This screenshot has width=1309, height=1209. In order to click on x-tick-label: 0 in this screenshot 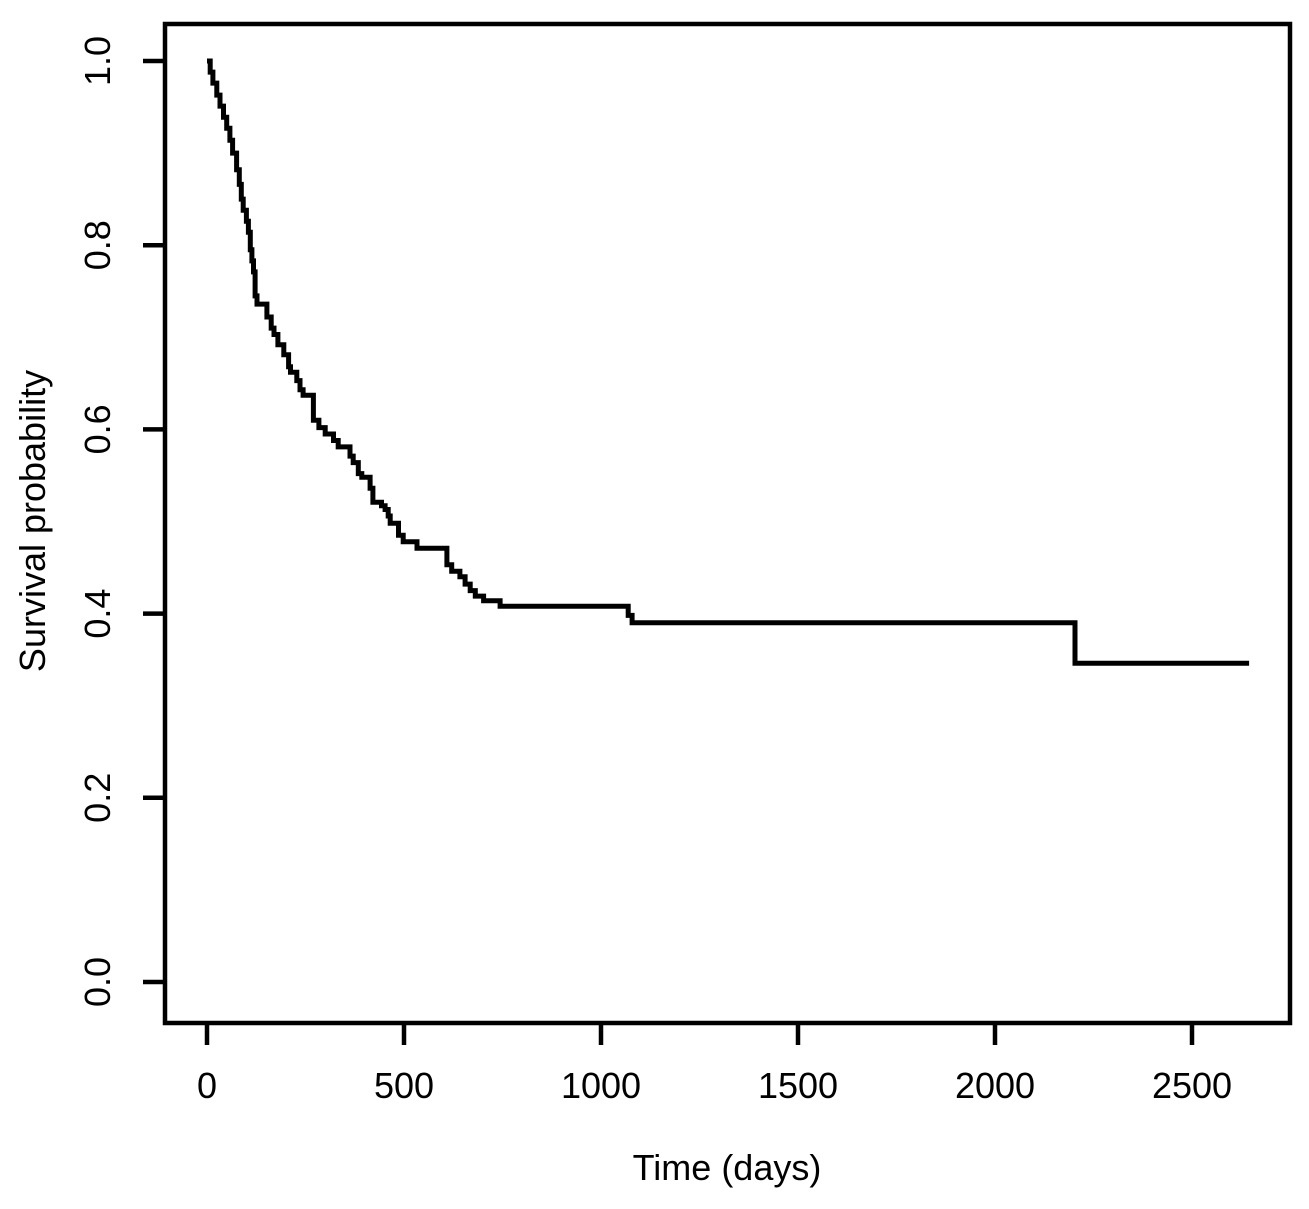, I will do `click(207, 1085)`.